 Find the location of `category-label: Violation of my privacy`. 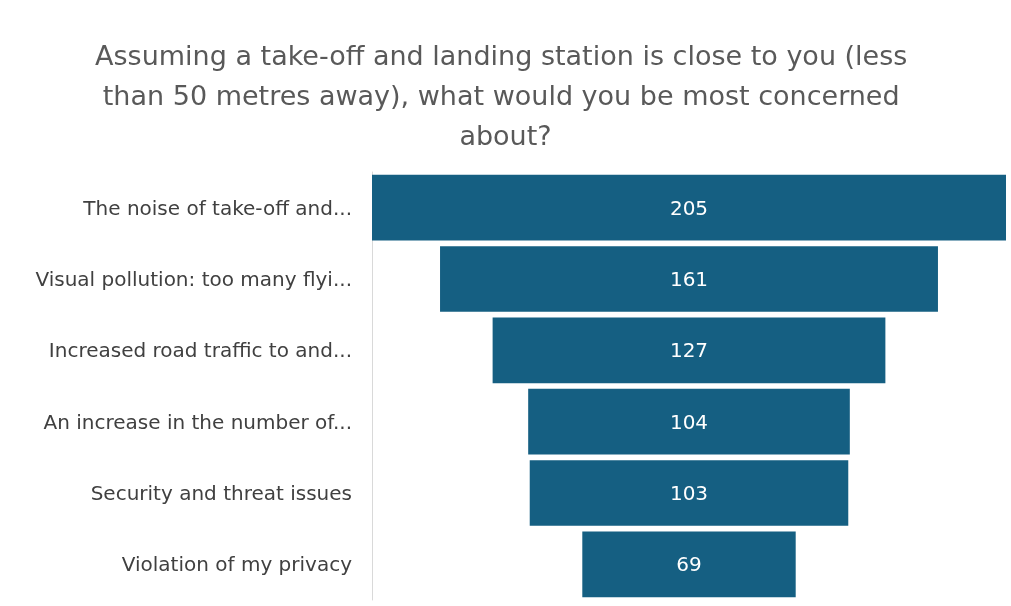

category-label: Violation of my privacy is located at coordinates (237, 564).